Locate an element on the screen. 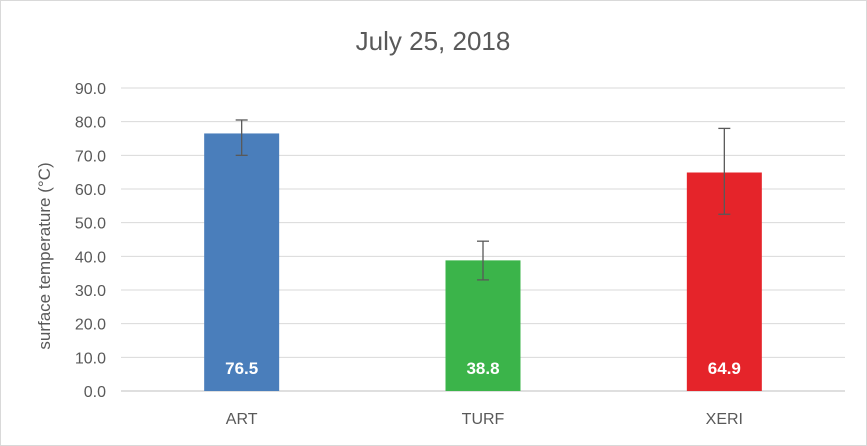 The image size is (867, 446). y-tick-label: 10.0 is located at coordinates (90, 358).